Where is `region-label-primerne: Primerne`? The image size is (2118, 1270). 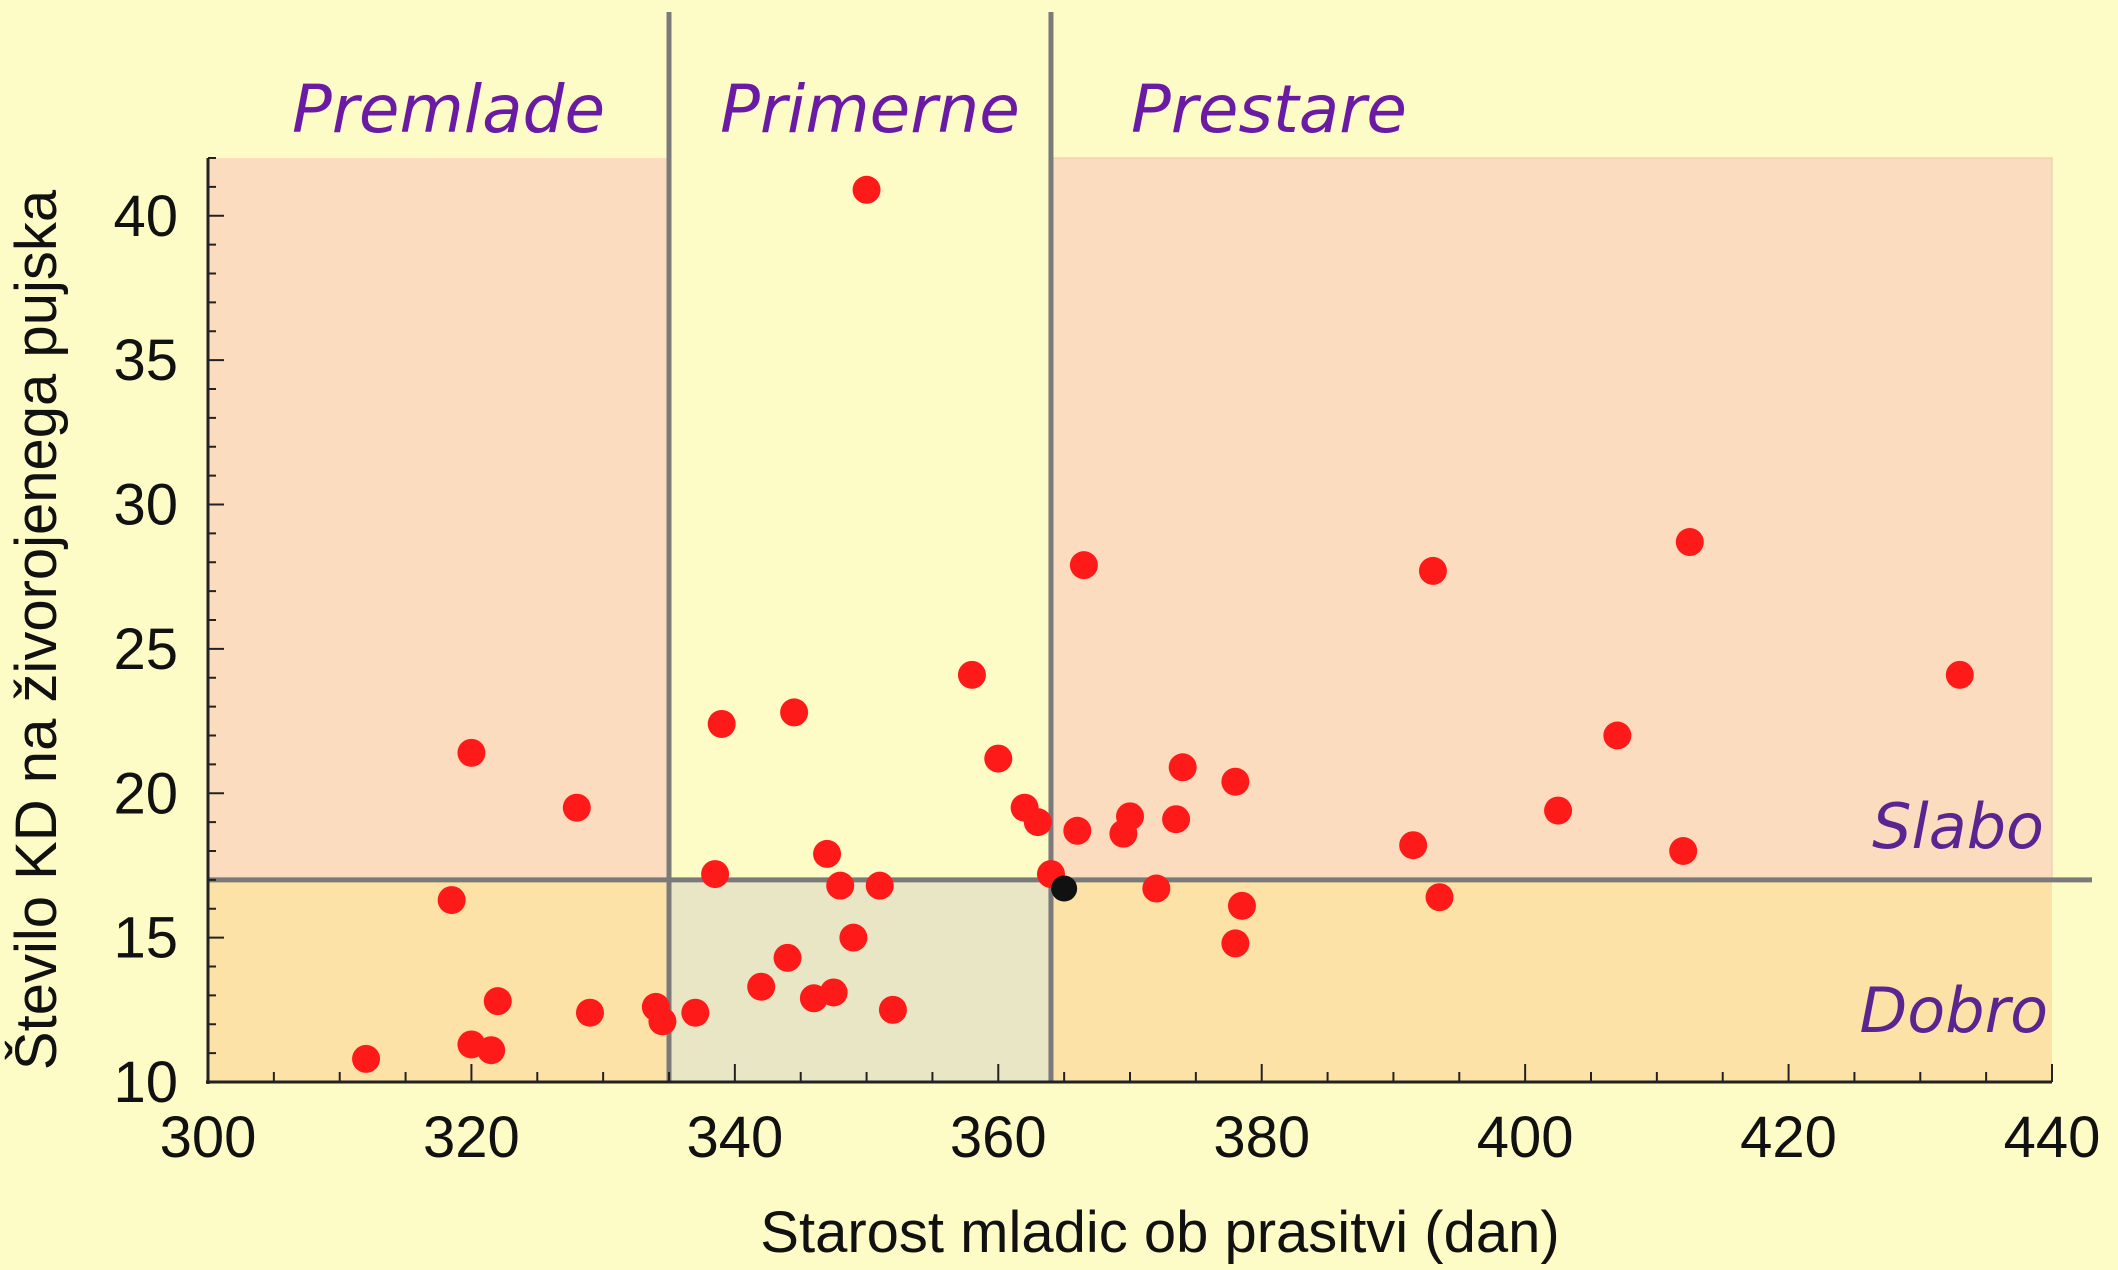 region-label-primerne: Primerne is located at coordinates (870, 109).